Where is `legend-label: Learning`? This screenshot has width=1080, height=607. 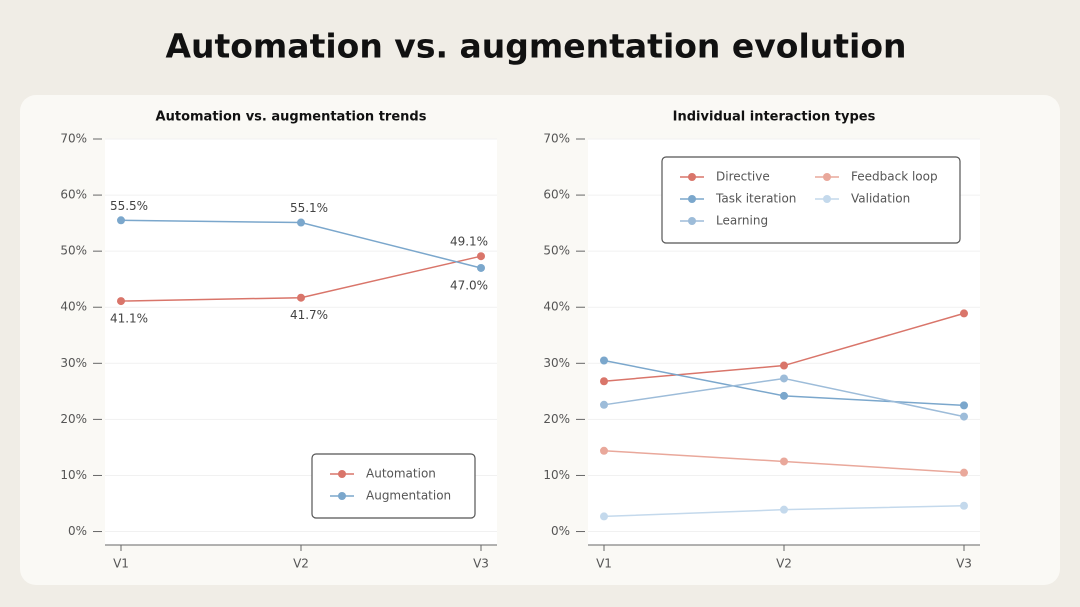 legend-label: Learning is located at coordinates (742, 221).